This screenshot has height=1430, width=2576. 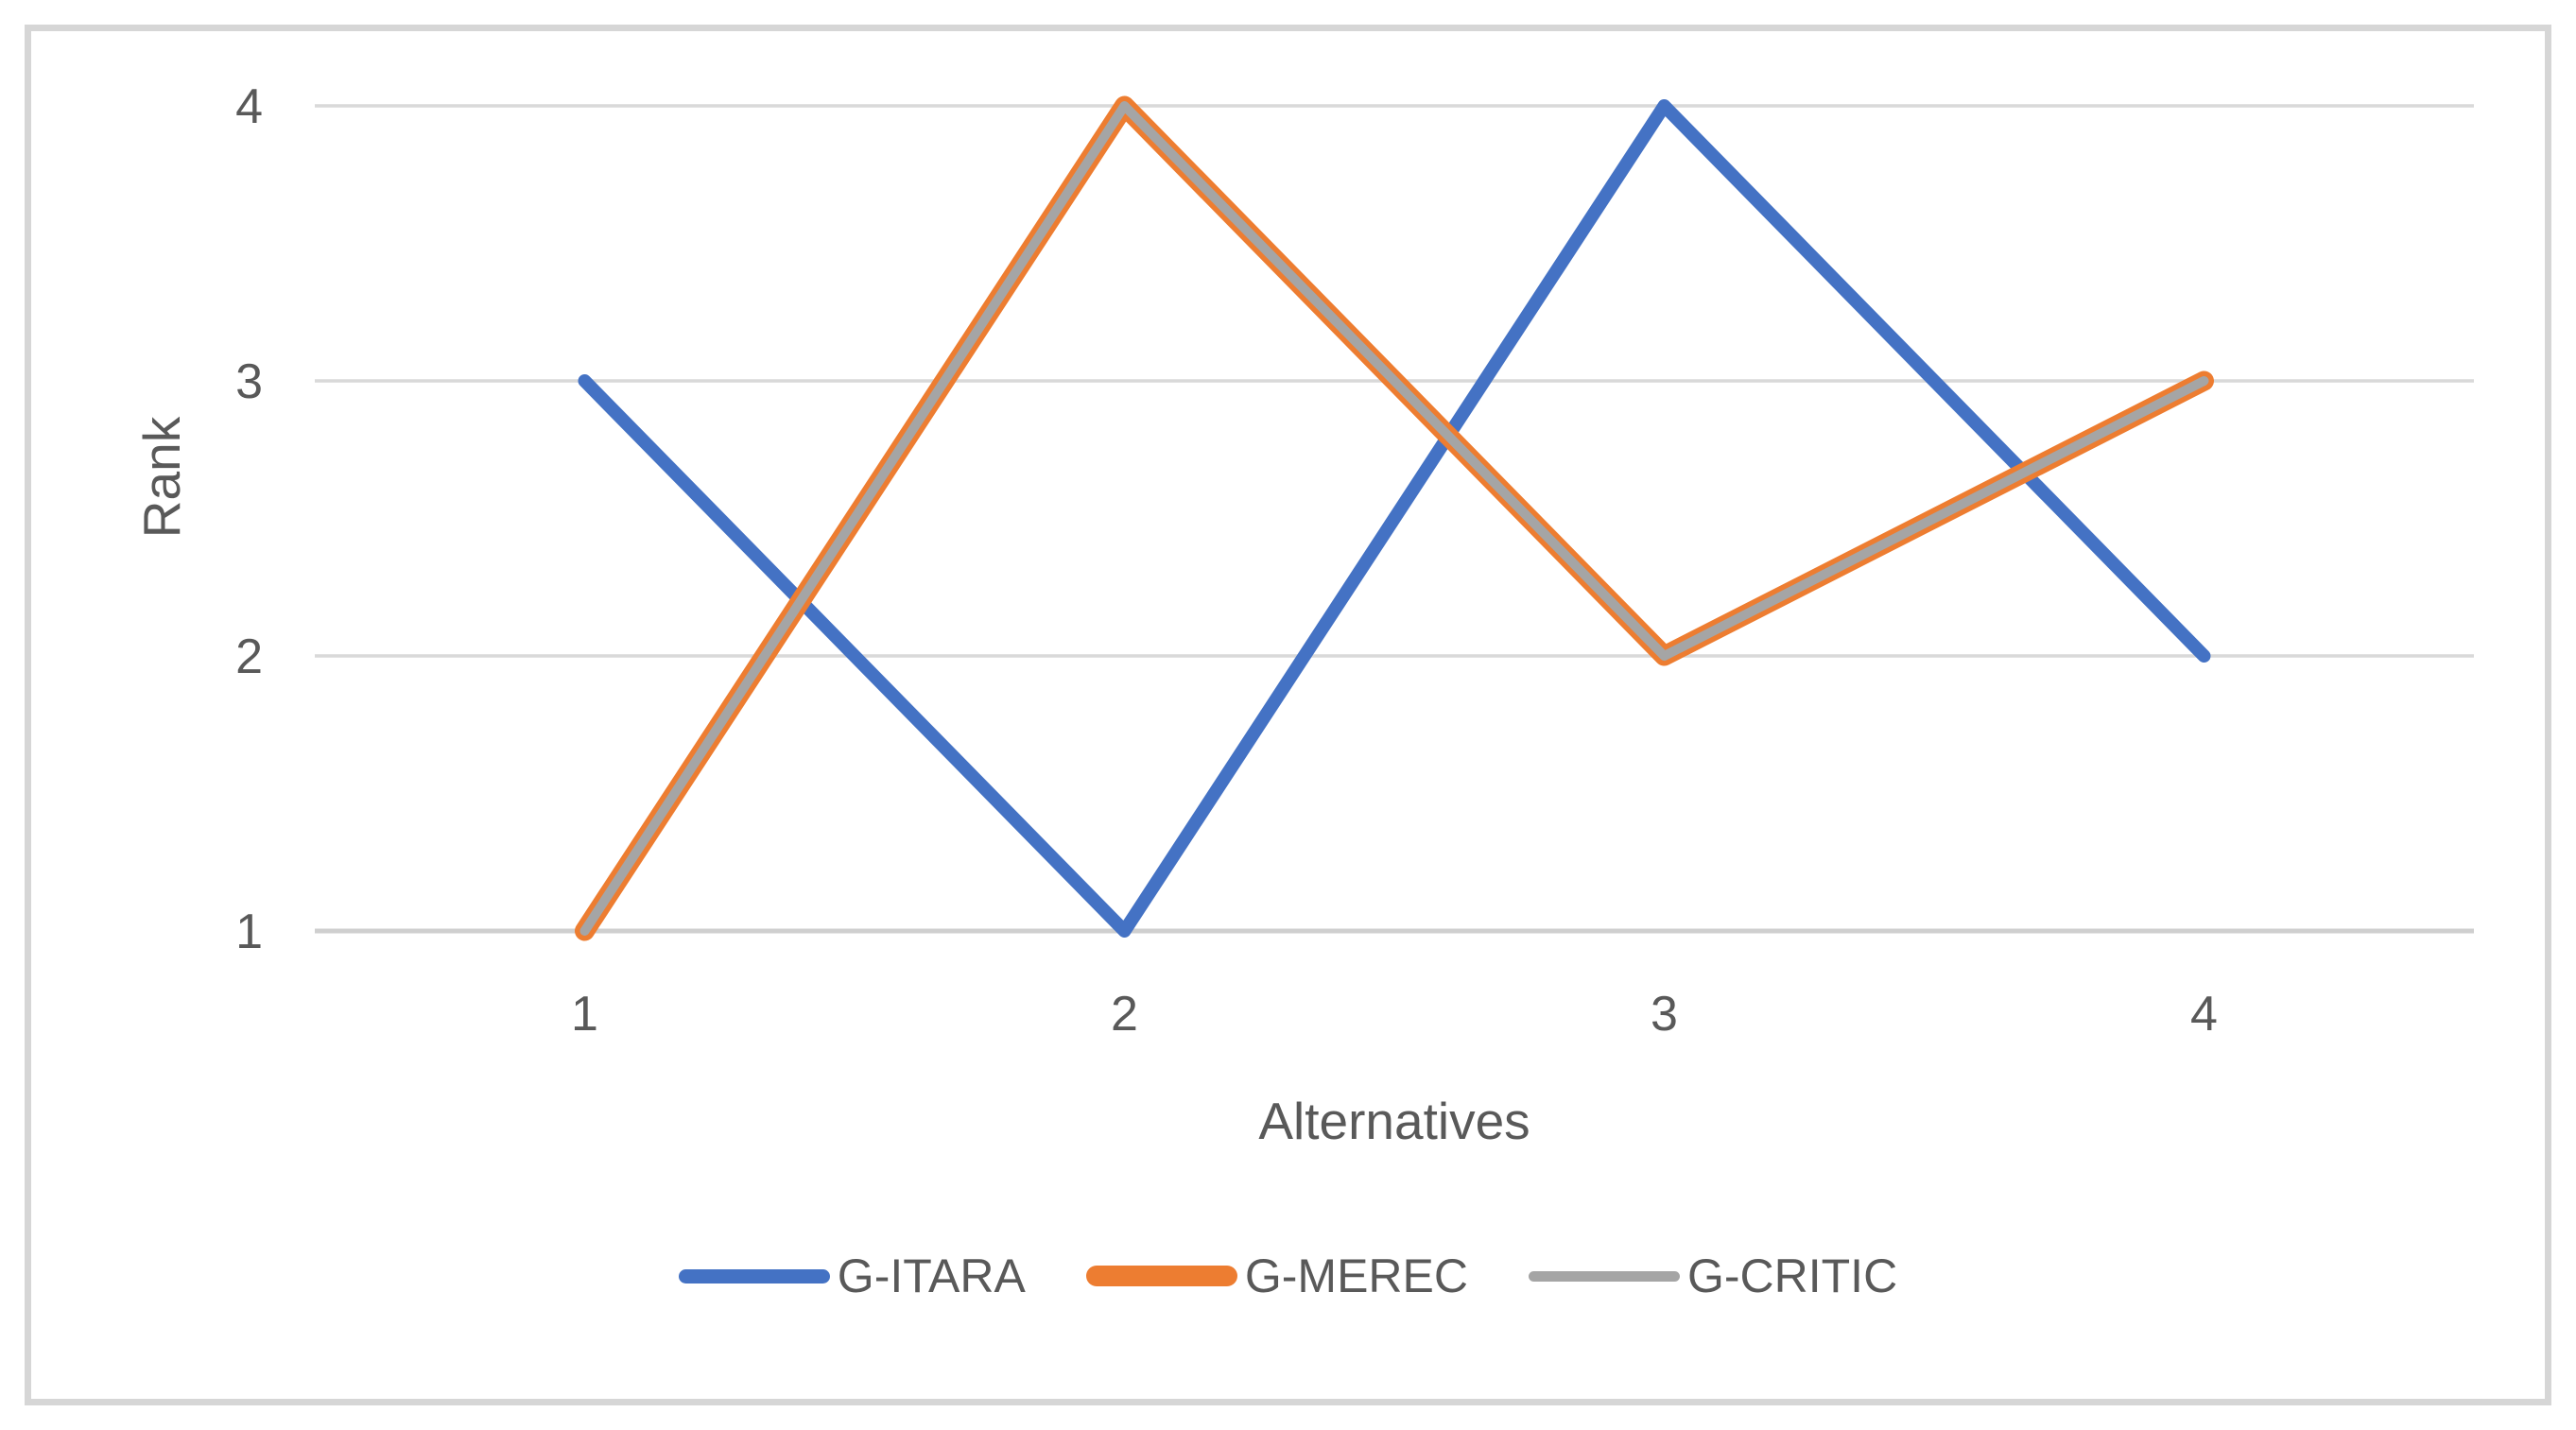 I want to click on legend-item-g-itara: G-ITARA, so click(x=852, y=1276).